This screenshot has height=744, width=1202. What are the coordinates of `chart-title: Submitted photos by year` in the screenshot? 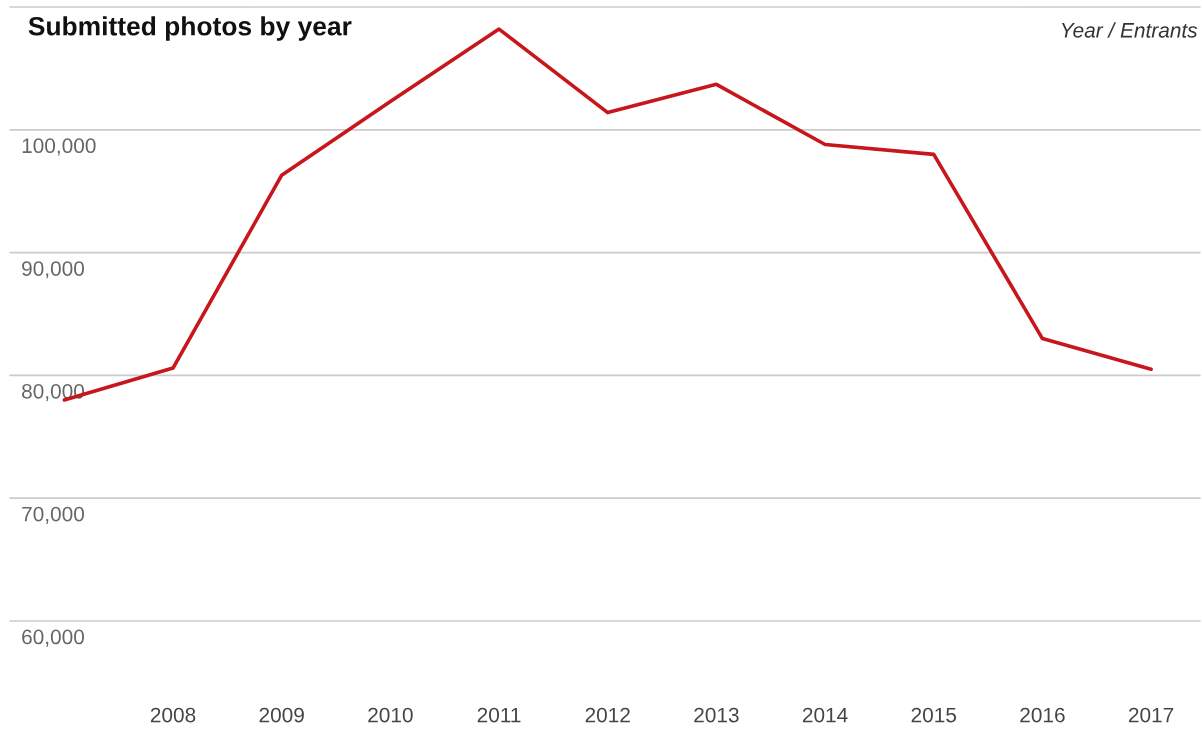 It's located at (190, 28).